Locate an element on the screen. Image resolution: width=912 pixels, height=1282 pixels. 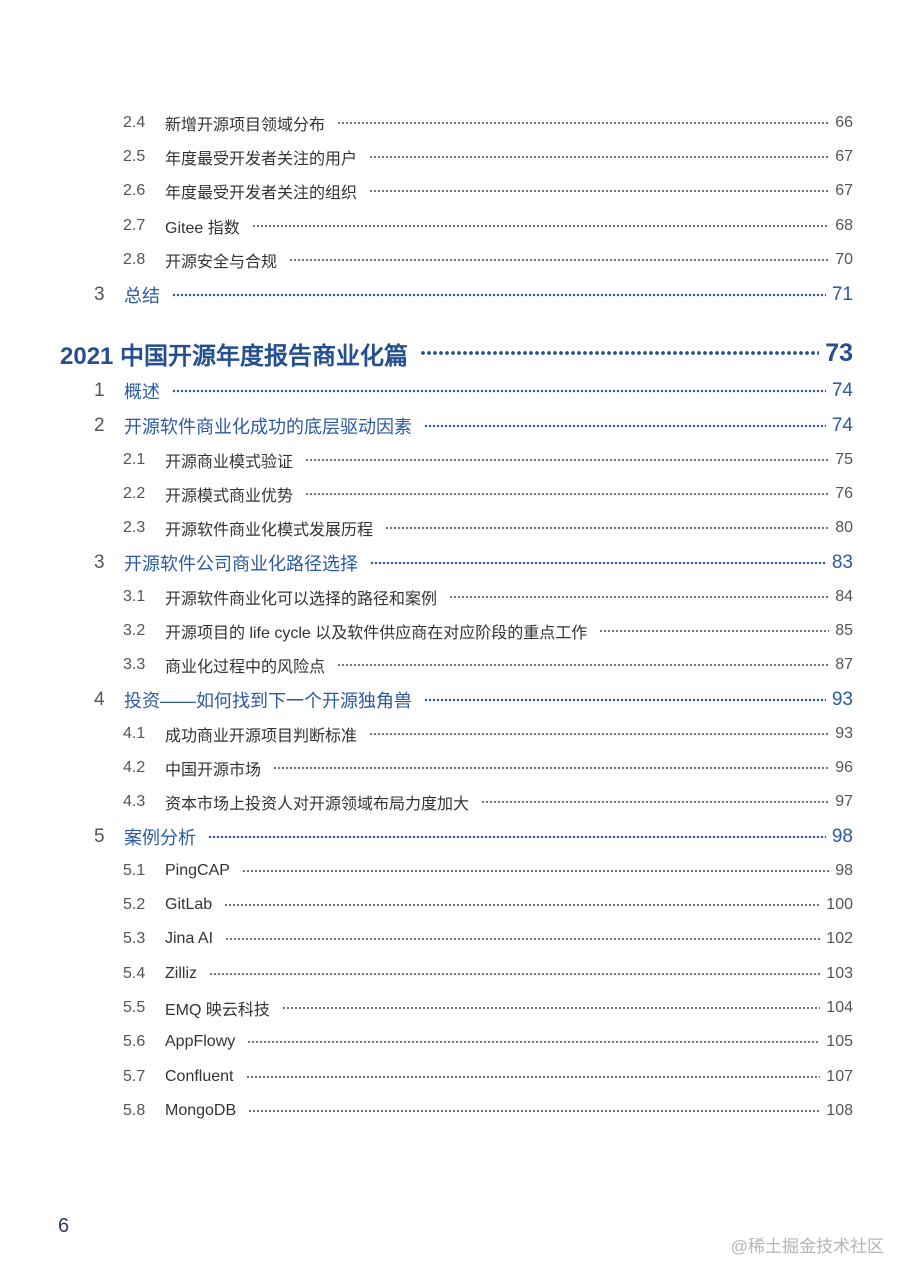
toc-section-entry: 5.3 Jina AI 102 is located at coordinates (456, 939).